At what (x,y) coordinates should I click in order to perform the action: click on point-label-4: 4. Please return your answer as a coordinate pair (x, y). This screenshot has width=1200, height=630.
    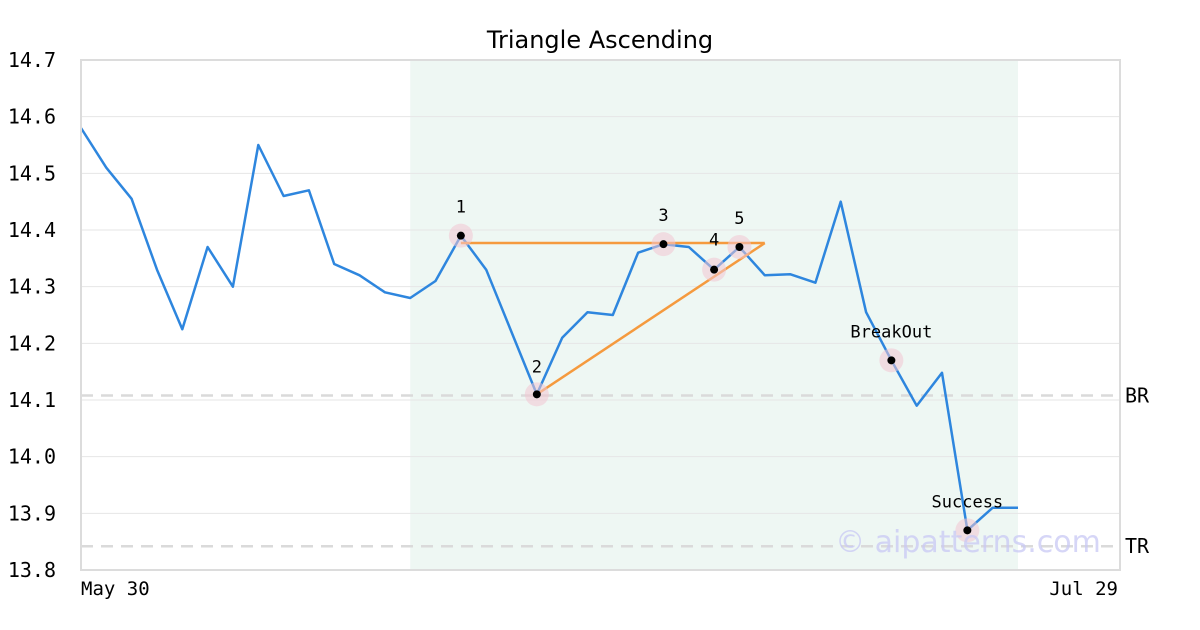
    Looking at the image, I should click on (714, 241).